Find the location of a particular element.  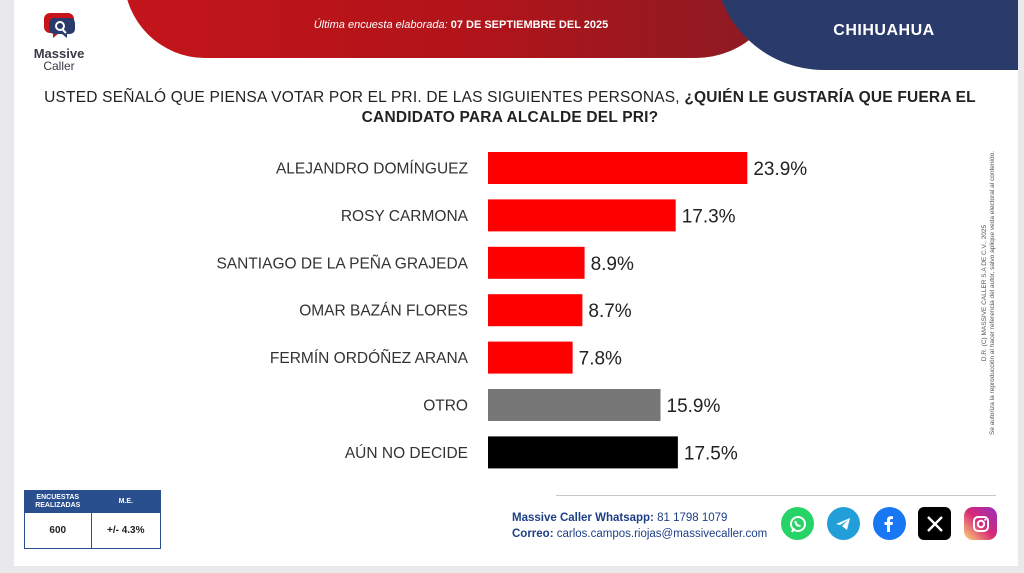

whatsapp-label: Massive Caller Whatsapp: is located at coordinates (583, 518).